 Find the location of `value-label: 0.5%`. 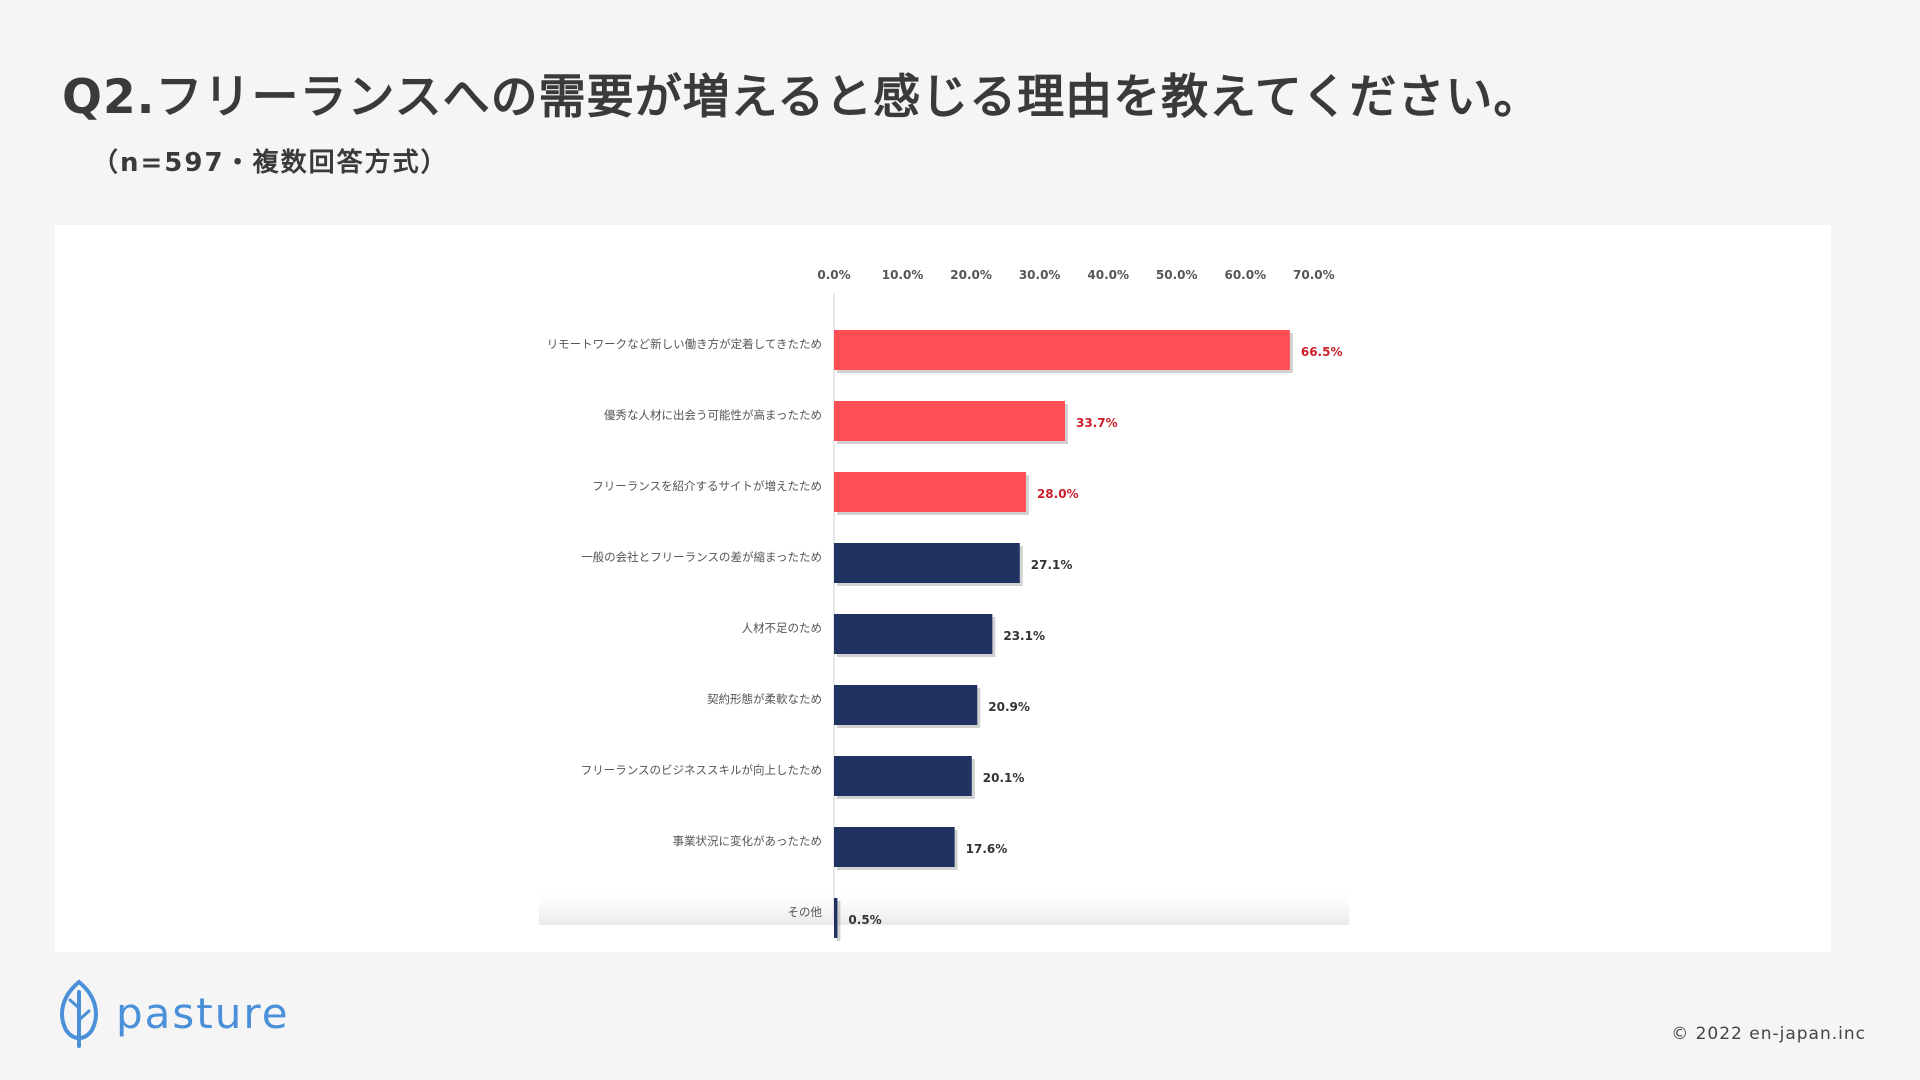

value-label: 0.5% is located at coordinates (864, 920).